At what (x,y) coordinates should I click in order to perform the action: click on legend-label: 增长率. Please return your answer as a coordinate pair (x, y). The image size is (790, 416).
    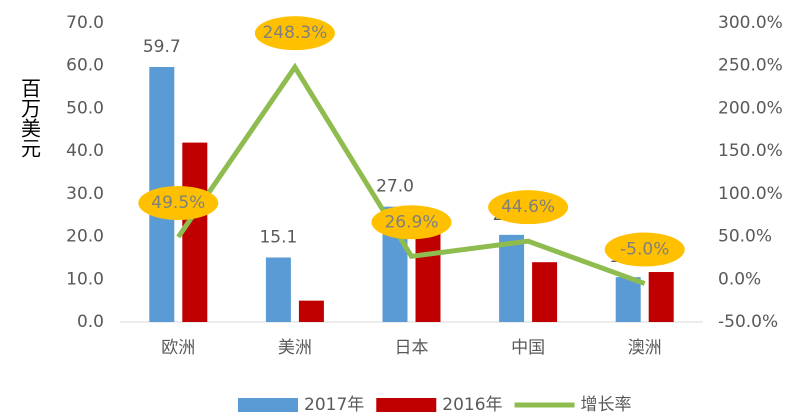
    Looking at the image, I should click on (606, 405).